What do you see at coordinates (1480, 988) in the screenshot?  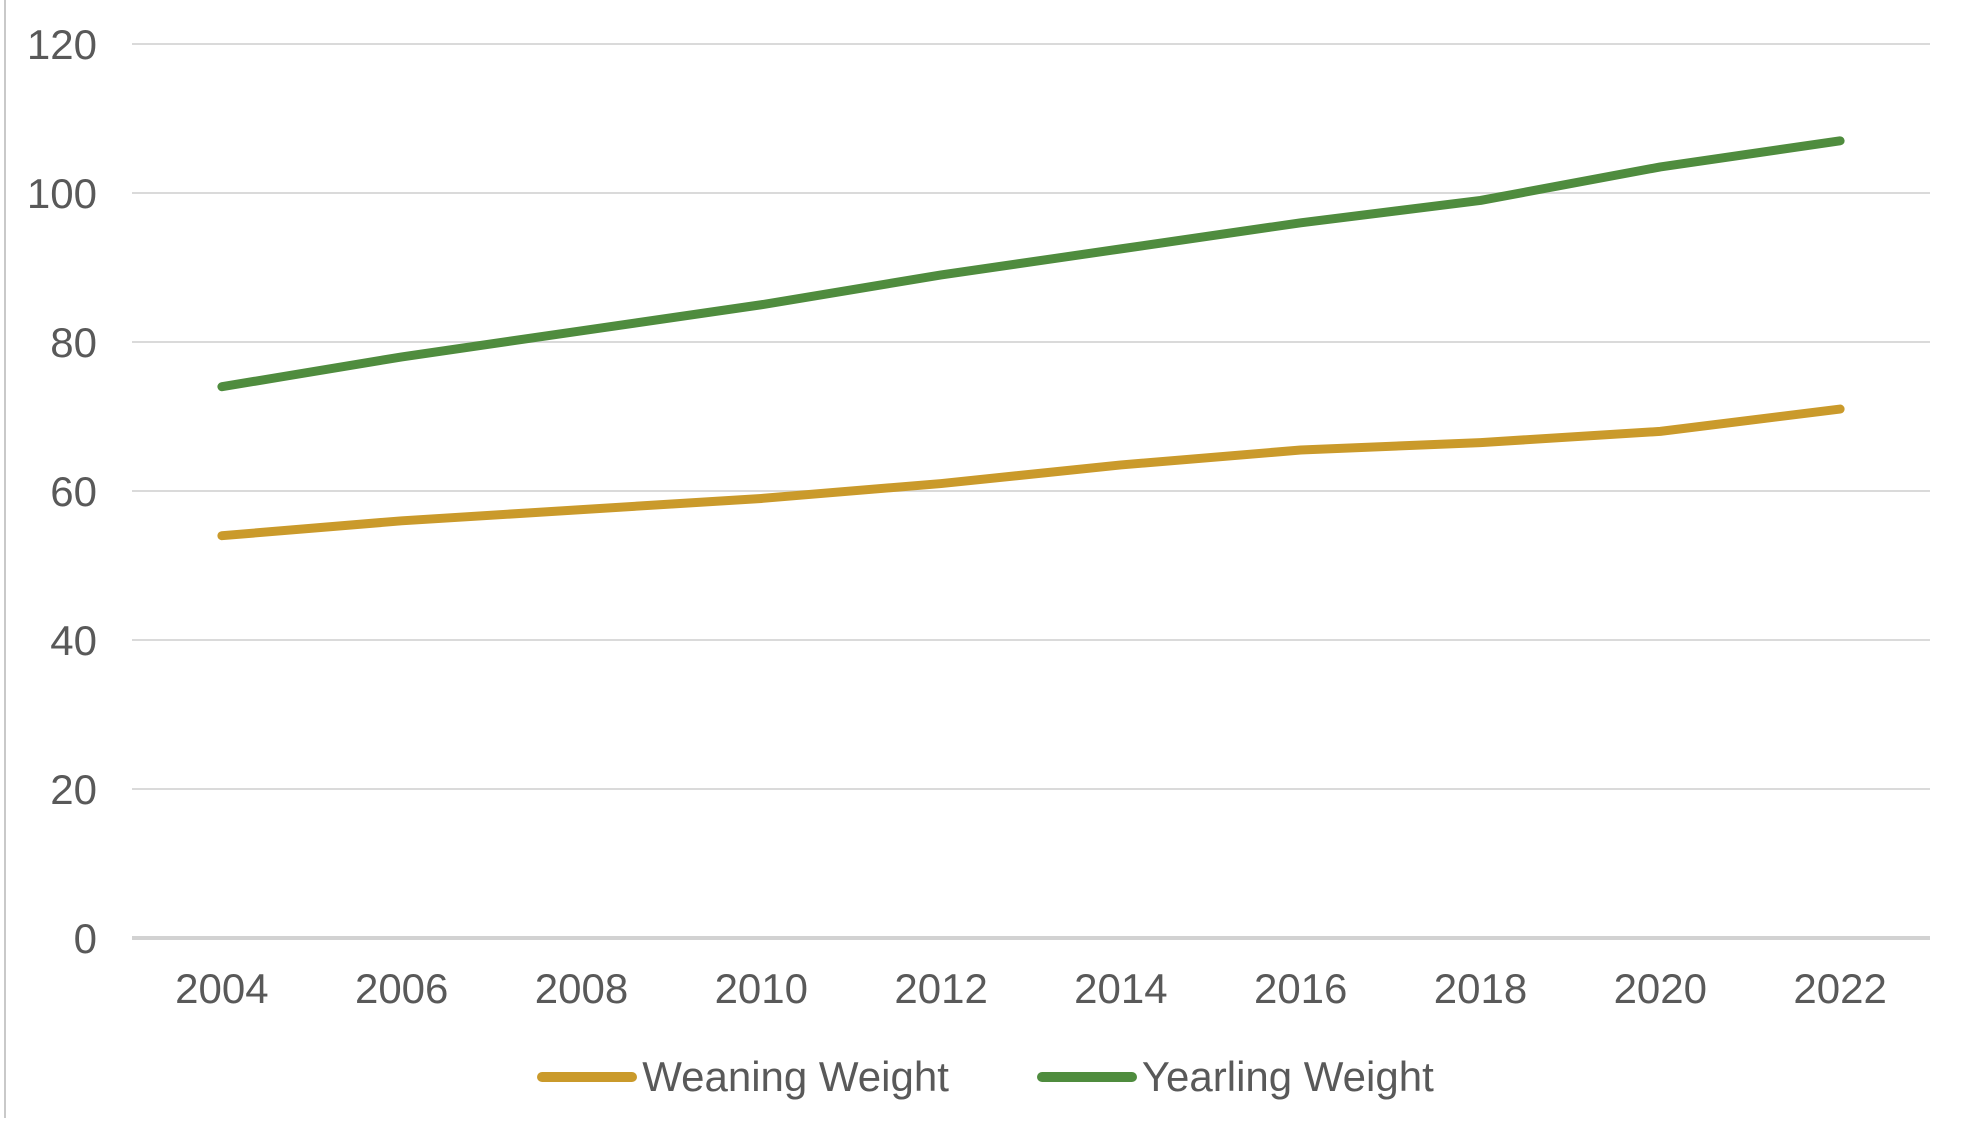 I see `x-tick-label-2018: 2018` at bounding box center [1480, 988].